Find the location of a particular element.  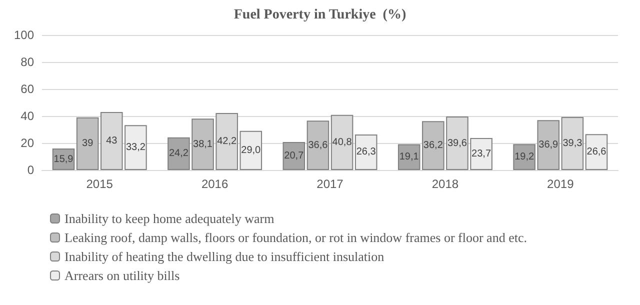

chart-title: Fuel Poverty in Turkiye (%) is located at coordinates (320, 15).